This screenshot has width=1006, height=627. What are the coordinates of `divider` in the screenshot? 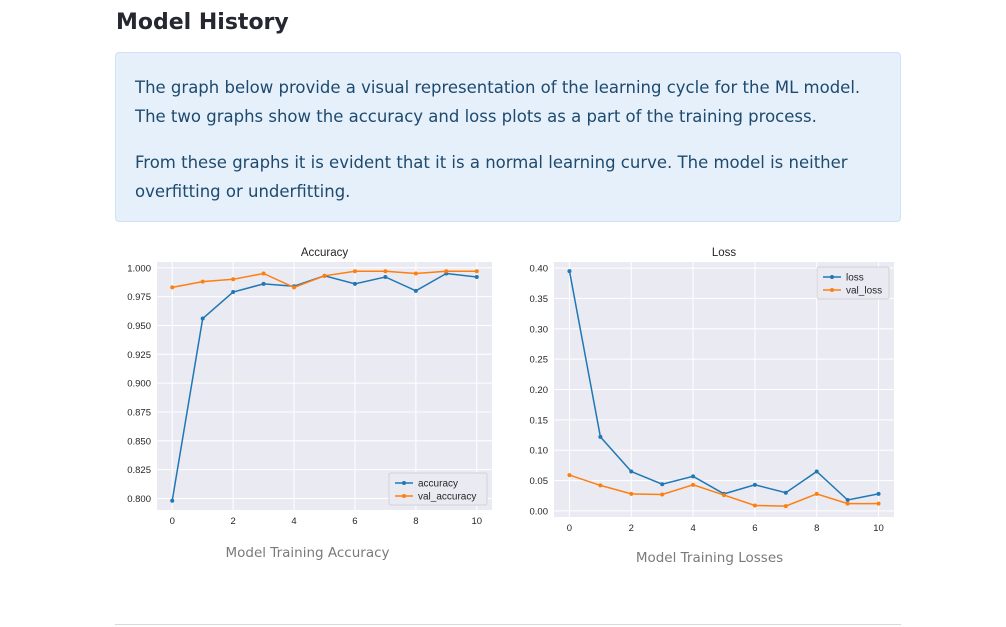 It's located at (508, 624).